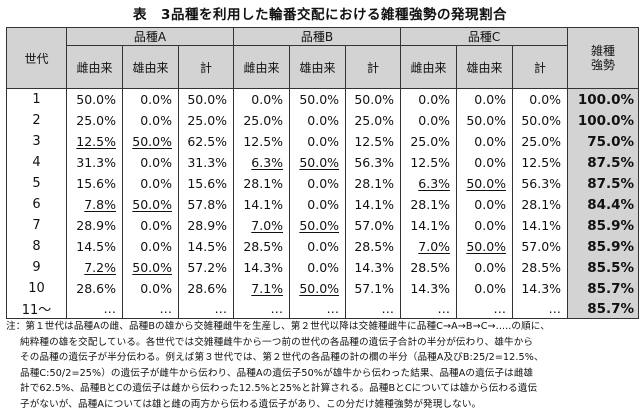  What do you see at coordinates (36, 225) in the screenshot?
I see `generation-cell: 7` at bounding box center [36, 225].